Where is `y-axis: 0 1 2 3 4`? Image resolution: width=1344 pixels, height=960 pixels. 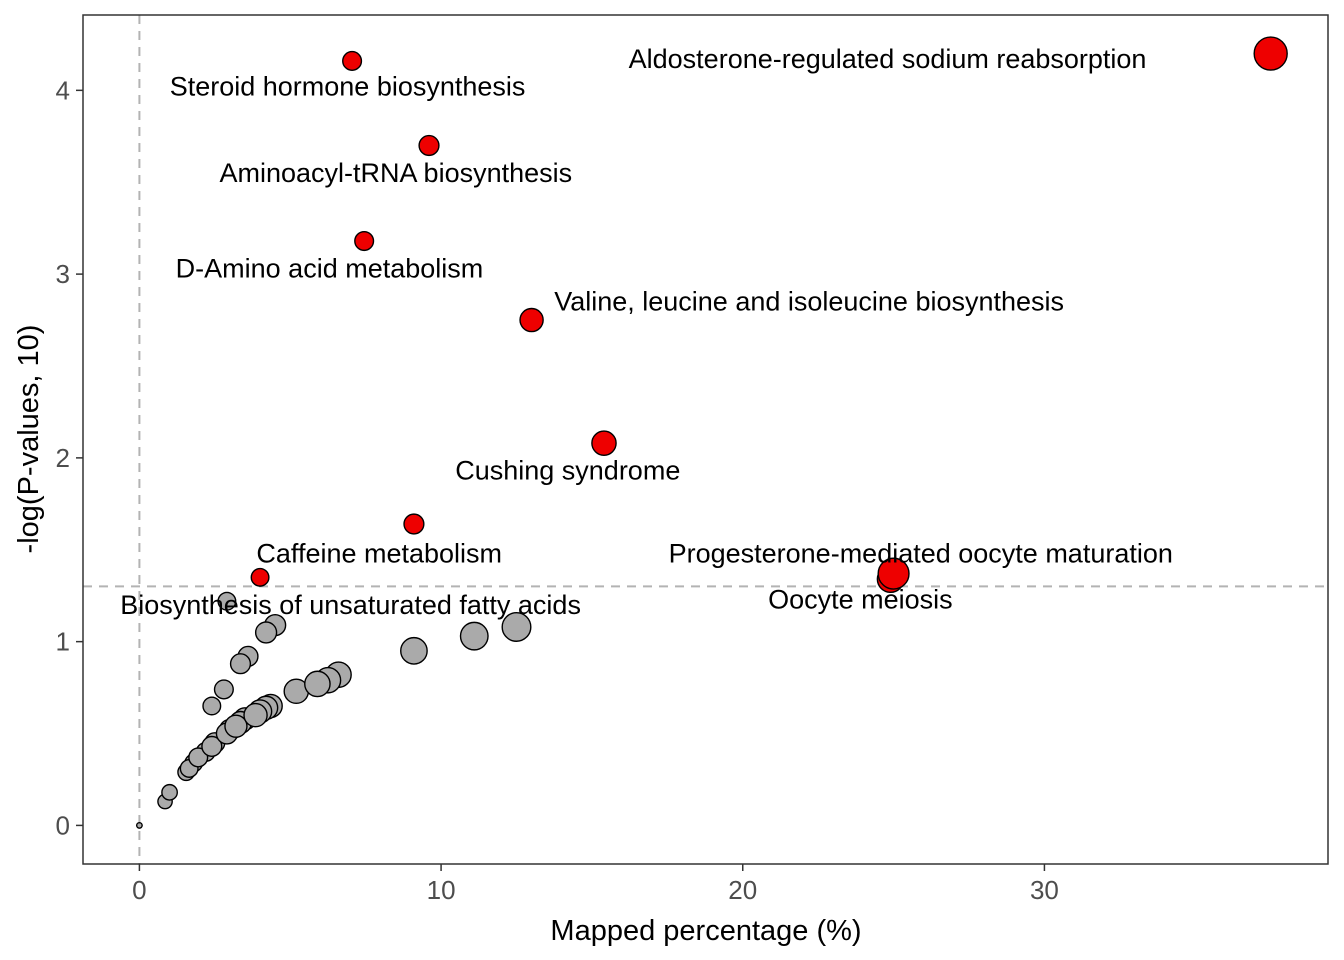
y-axis: 0 1 2 3 4 is located at coordinates (69, 457).